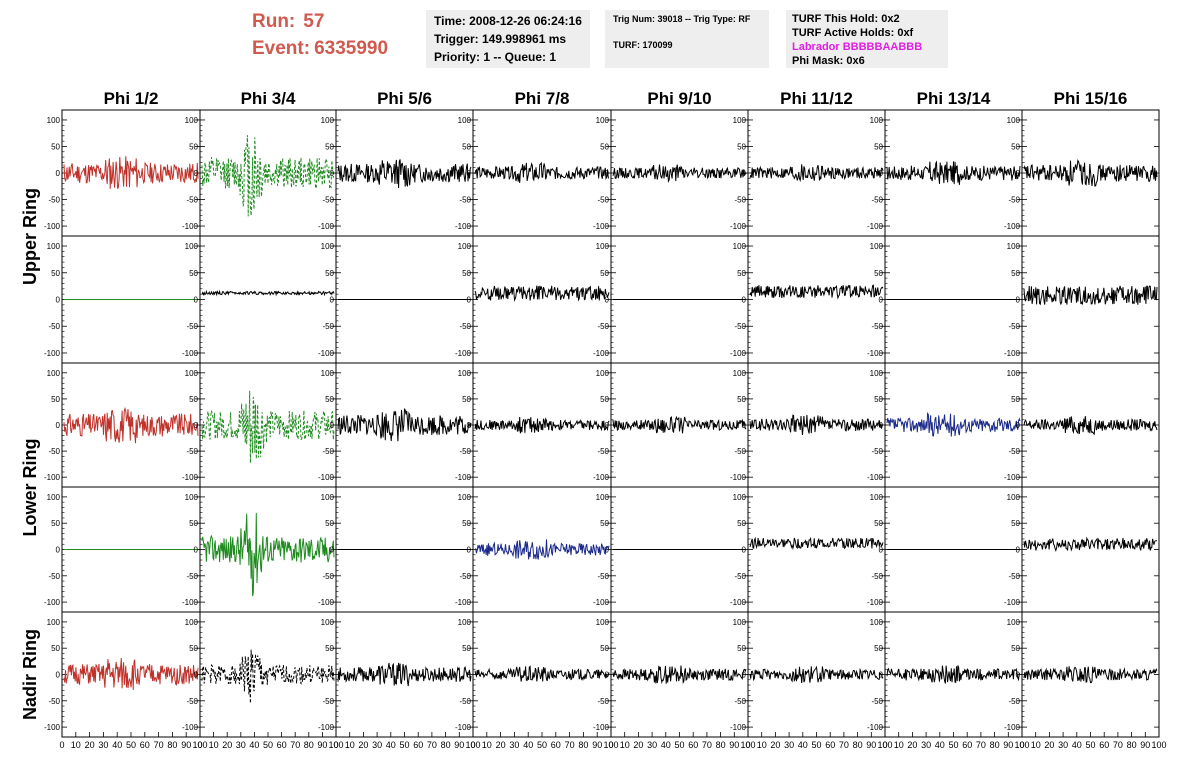  Describe the element at coordinates (853, 33) in the screenshot. I see `turf-active-holds-text: TURF Active Holds: 0xf` at that location.